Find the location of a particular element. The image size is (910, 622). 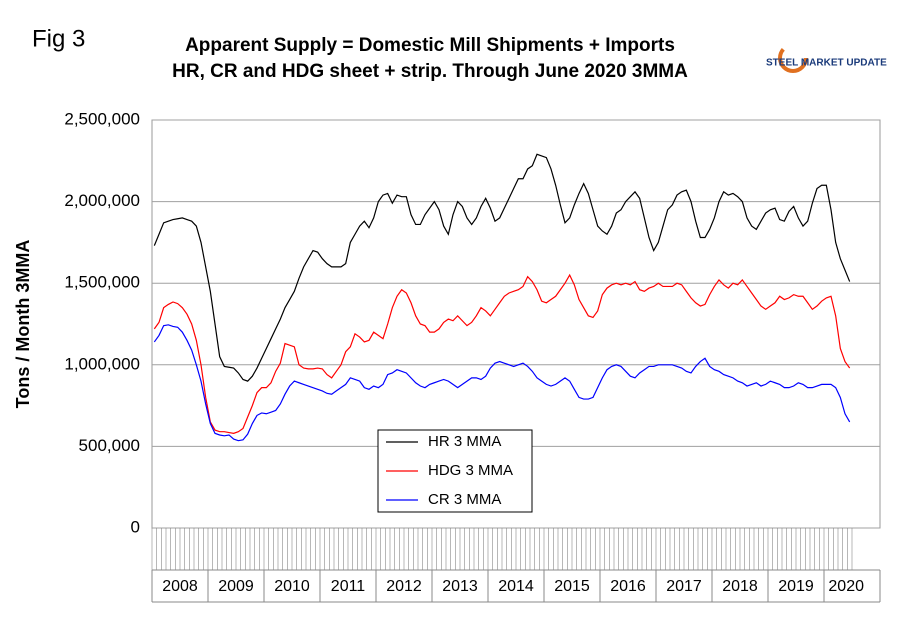

x-tick-label: 2018 is located at coordinates (740, 586).